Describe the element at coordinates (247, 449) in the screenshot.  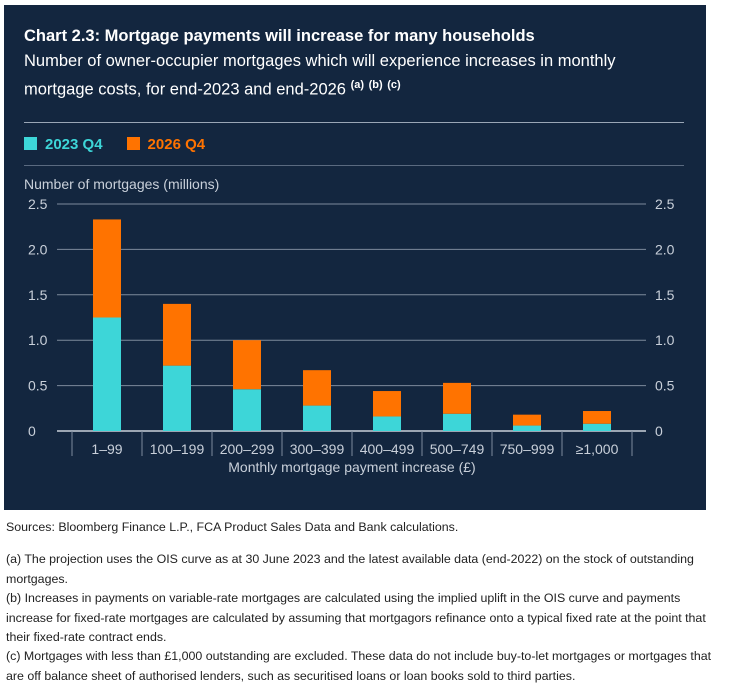
I see `x-tick-label: 200–299` at that location.